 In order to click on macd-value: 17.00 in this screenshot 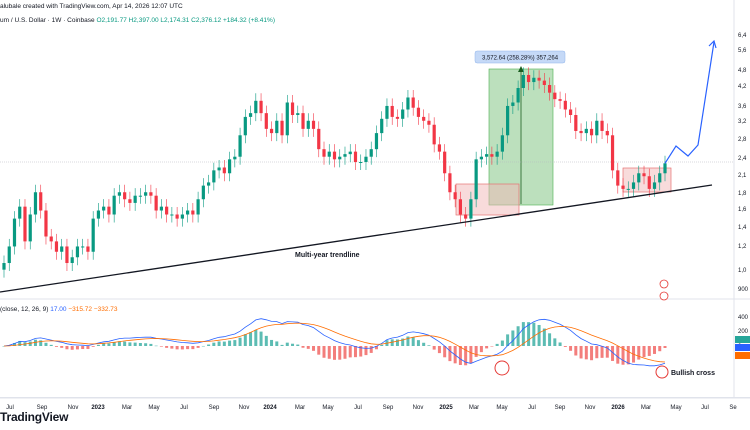, I will do `click(58, 309)`.